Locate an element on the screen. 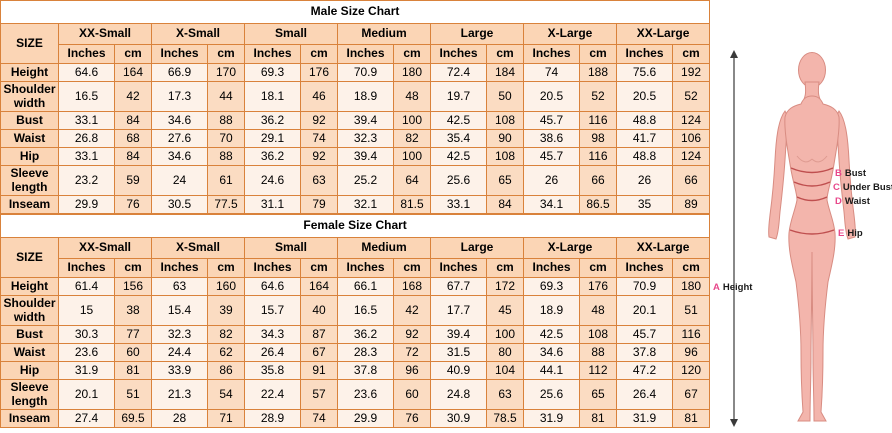 The image size is (892, 433). inches-value: 42.5 is located at coordinates (458, 156).